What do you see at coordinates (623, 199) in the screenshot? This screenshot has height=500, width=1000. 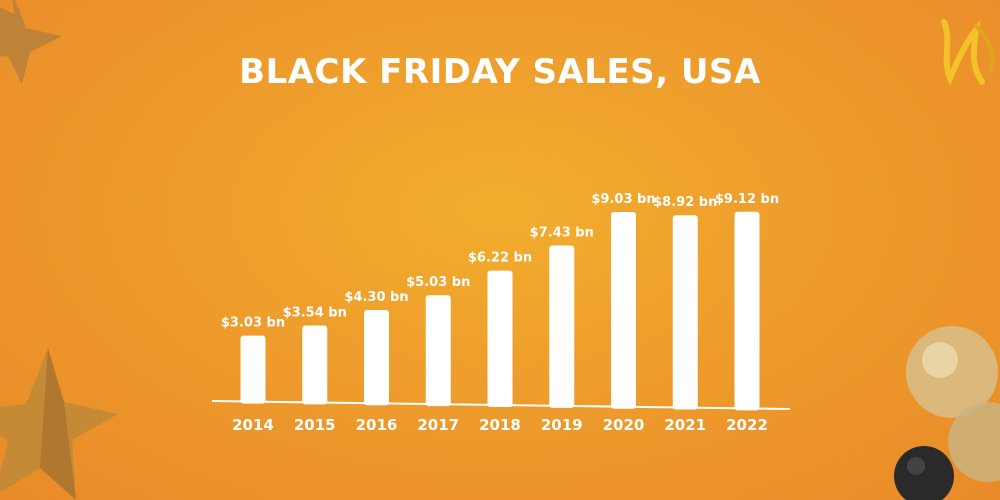 I see `data-label-2020: $9.03 bn` at bounding box center [623, 199].